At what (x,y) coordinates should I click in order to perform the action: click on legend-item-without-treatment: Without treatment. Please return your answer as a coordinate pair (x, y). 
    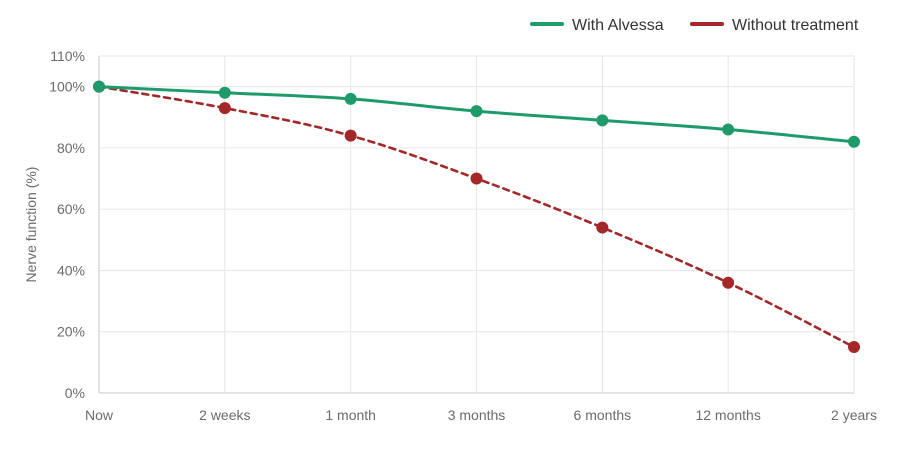
    Looking at the image, I should click on (774, 25).